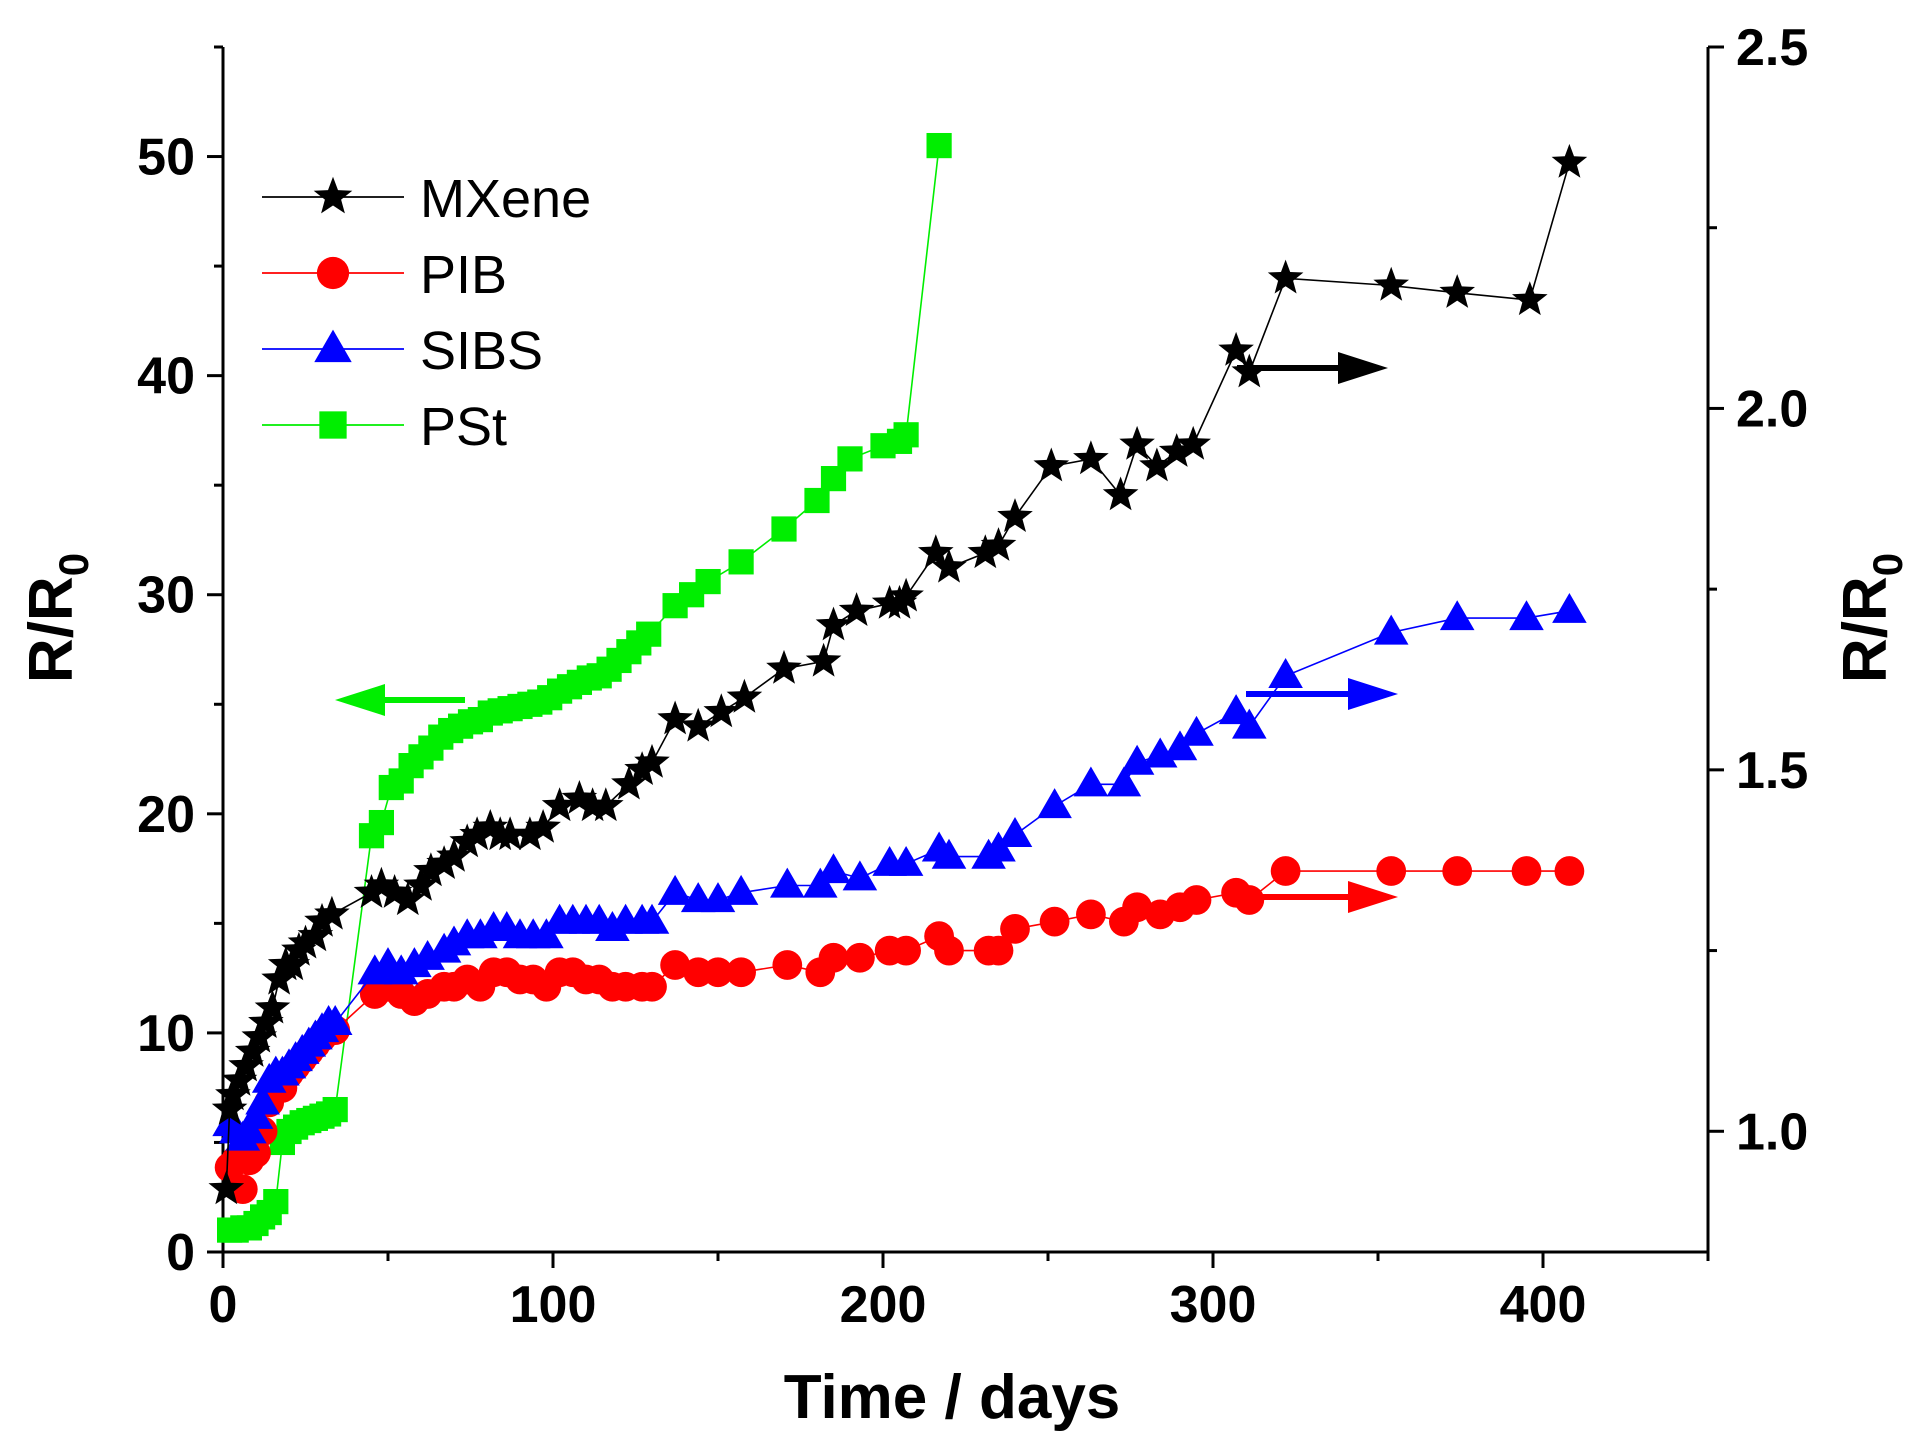  What do you see at coordinates (166, 158) in the screenshot?
I see `y-left-tick-label: 50` at bounding box center [166, 158].